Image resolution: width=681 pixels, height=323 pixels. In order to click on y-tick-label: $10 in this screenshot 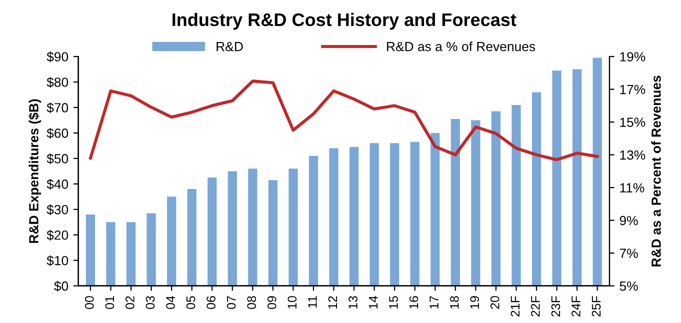, I will do `click(57, 260)`.